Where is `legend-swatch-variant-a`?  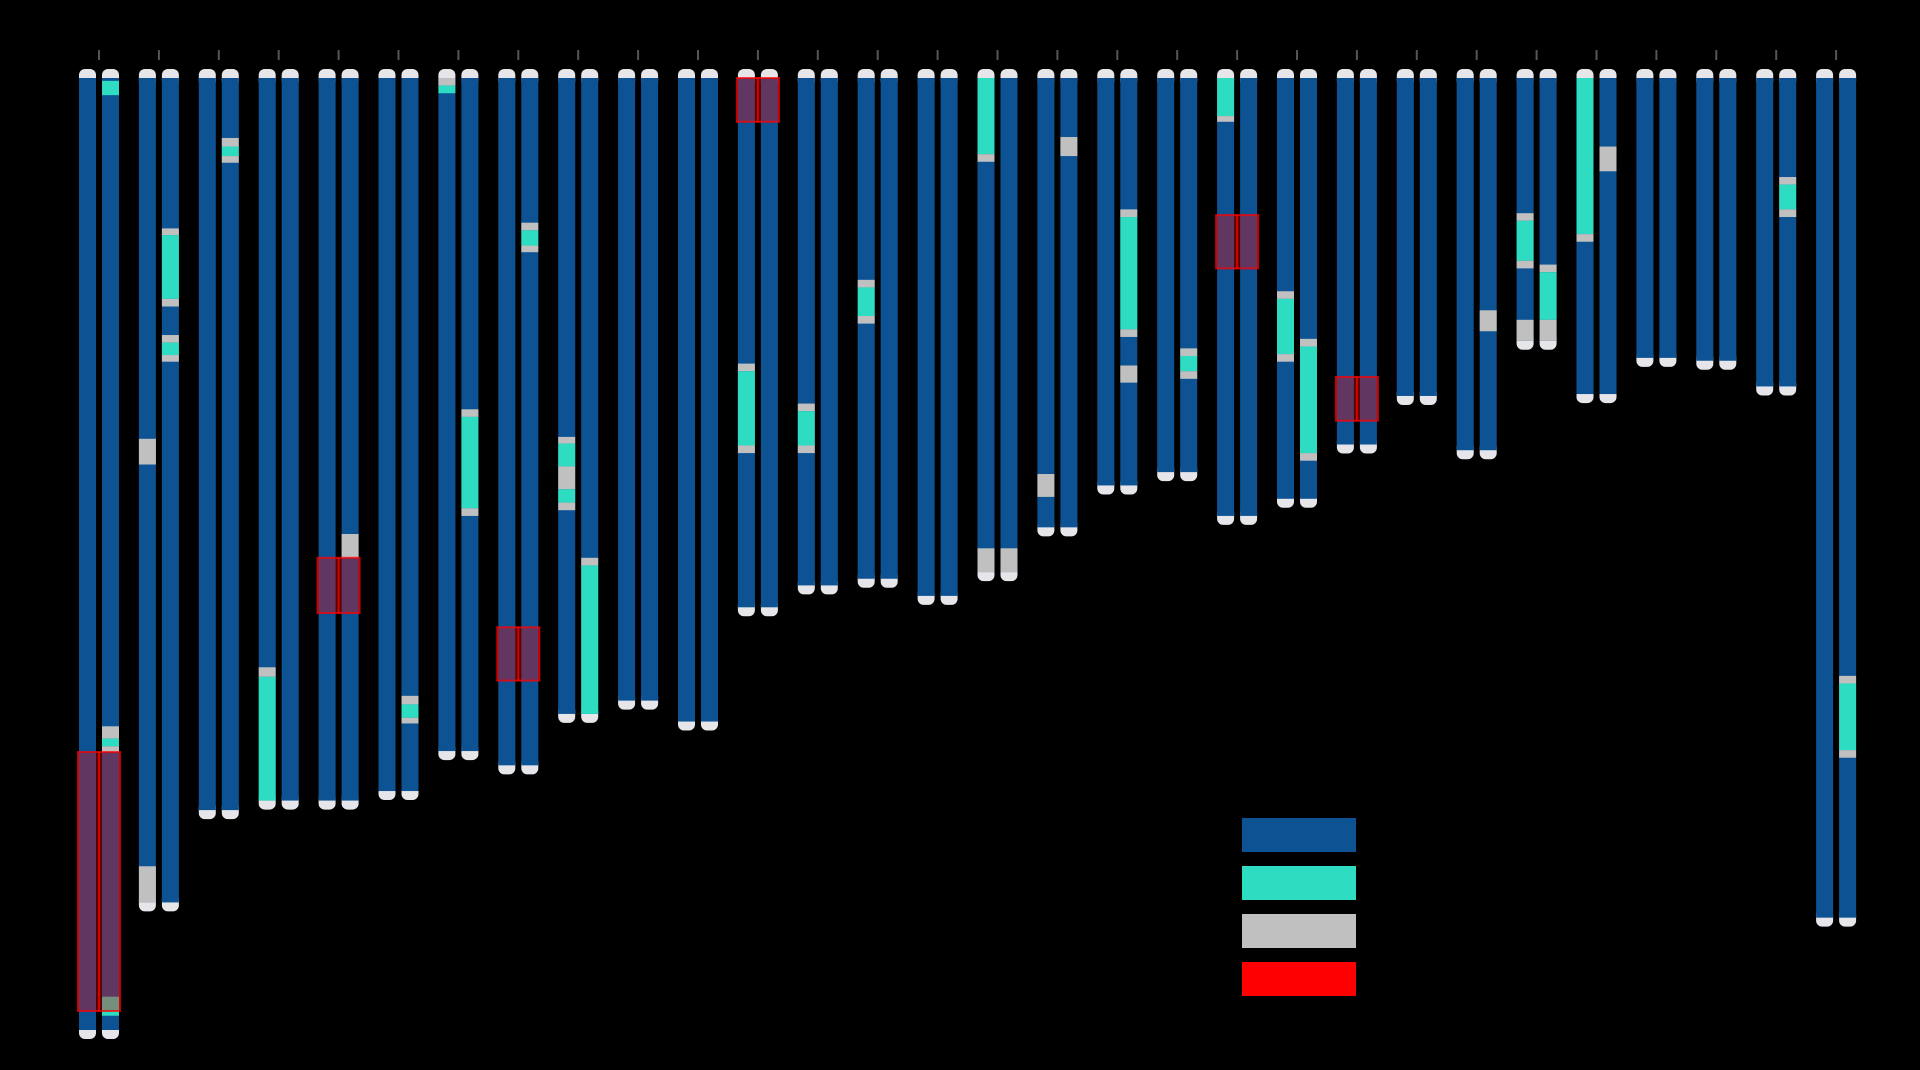 legend-swatch-variant-a is located at coordinates (1299, 883).